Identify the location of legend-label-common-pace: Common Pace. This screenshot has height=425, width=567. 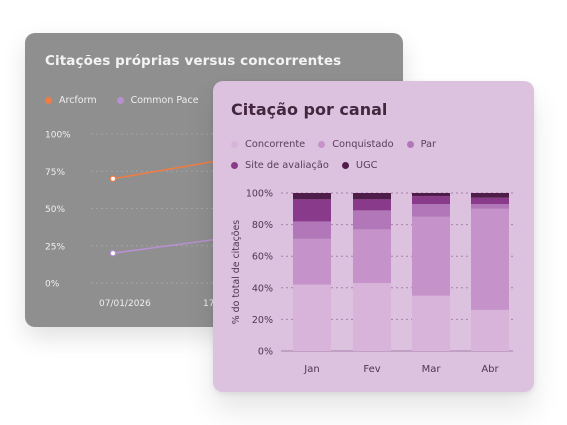
(164, 100).